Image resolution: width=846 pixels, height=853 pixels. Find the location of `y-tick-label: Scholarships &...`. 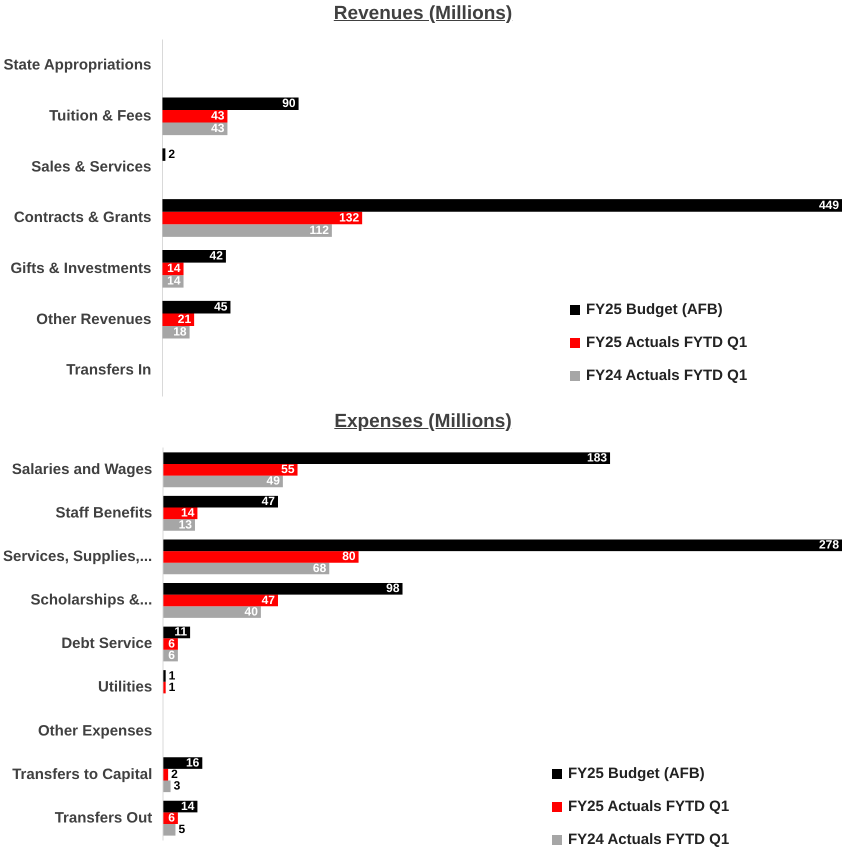

y-tick-label: Scholarships &... is located at coordinates (91, 600).